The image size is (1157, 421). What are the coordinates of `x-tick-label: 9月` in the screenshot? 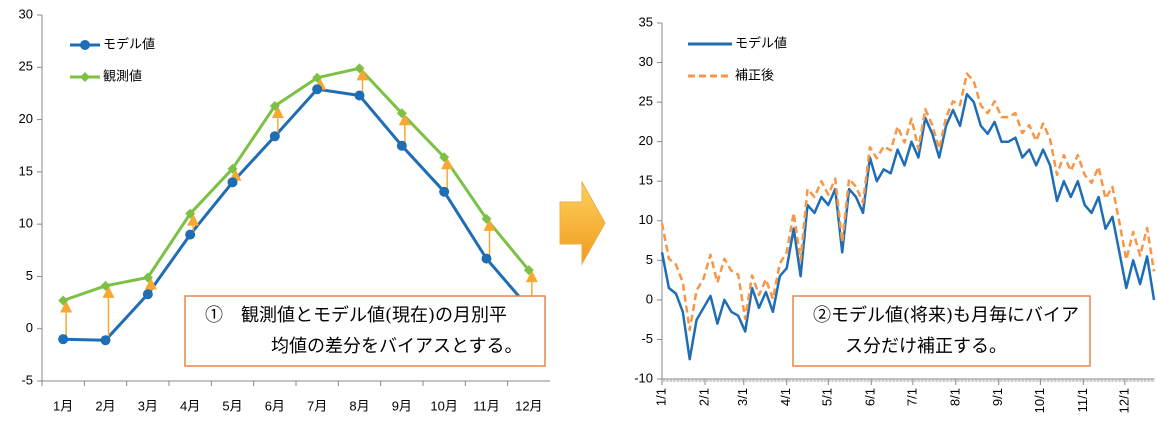 It's located at (402, 405).